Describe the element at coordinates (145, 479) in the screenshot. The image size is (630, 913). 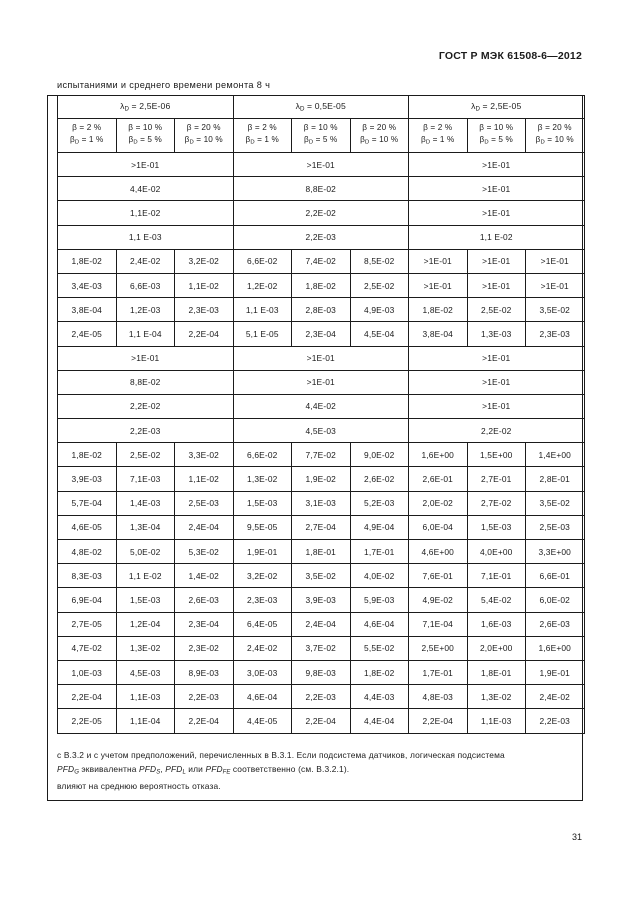
I see `table-cell: 7,1E-03` at that location.